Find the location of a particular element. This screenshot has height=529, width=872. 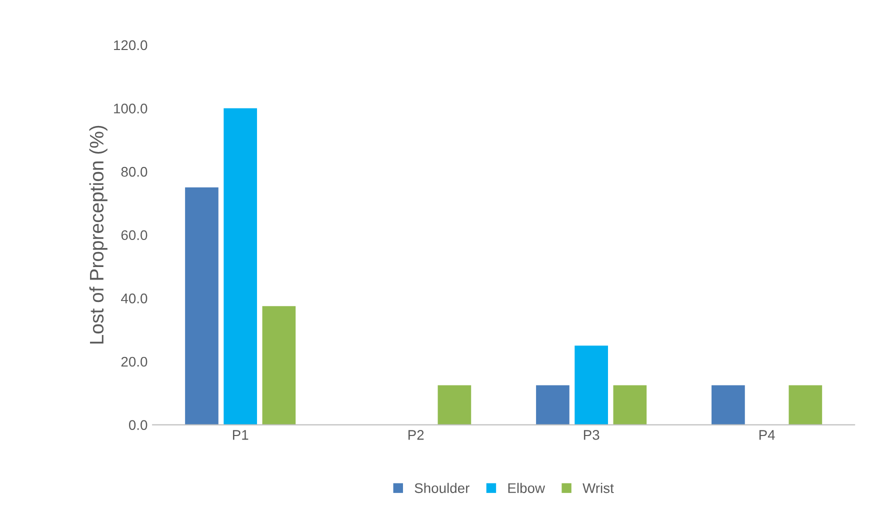

y-tick-label: 100.0 is located at coordinates (131, 109).